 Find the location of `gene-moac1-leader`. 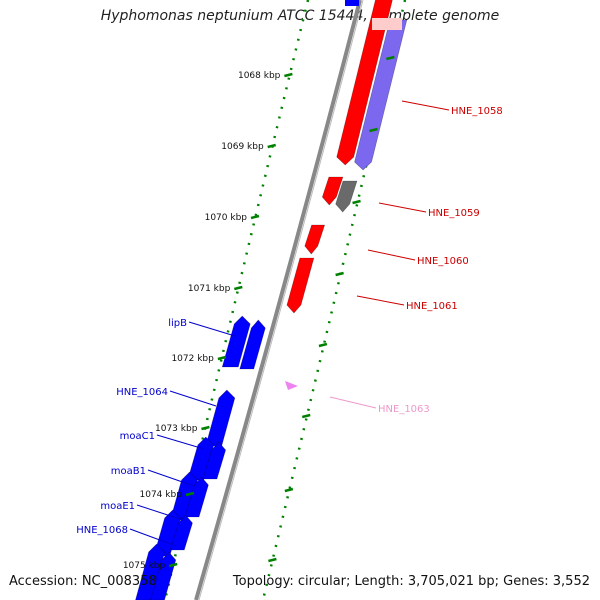

gene-moac1-leader is located at coordinates (180, 442).